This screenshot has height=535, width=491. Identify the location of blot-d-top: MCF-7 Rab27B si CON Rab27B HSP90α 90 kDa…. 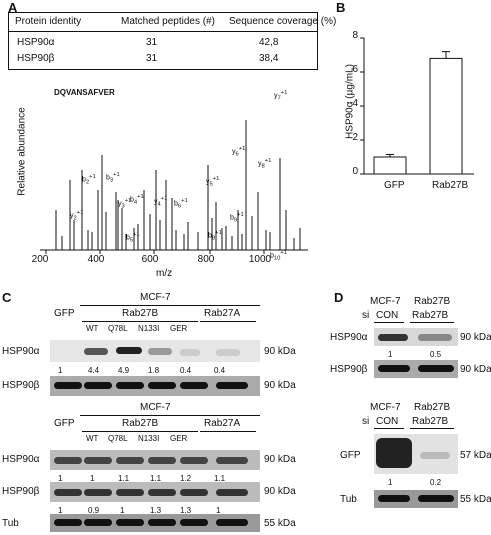
(408, 335).